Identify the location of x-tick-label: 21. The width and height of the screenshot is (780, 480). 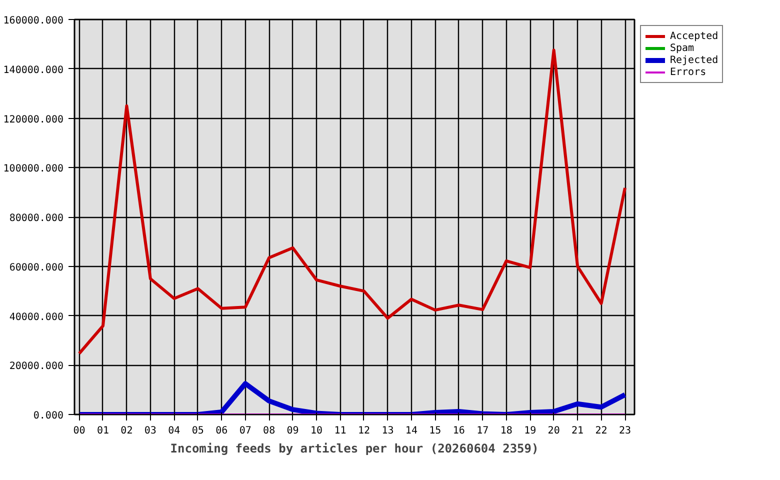
(578, 431).